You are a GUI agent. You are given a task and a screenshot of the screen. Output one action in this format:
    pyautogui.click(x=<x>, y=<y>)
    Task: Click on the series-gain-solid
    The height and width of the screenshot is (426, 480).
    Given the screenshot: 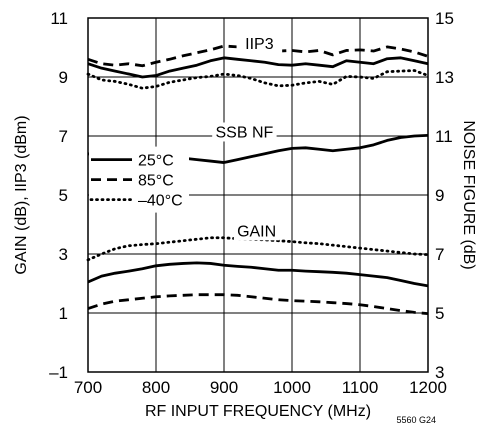 What is the action you would take?
    pyautogui.click(x=258, y=274)
    